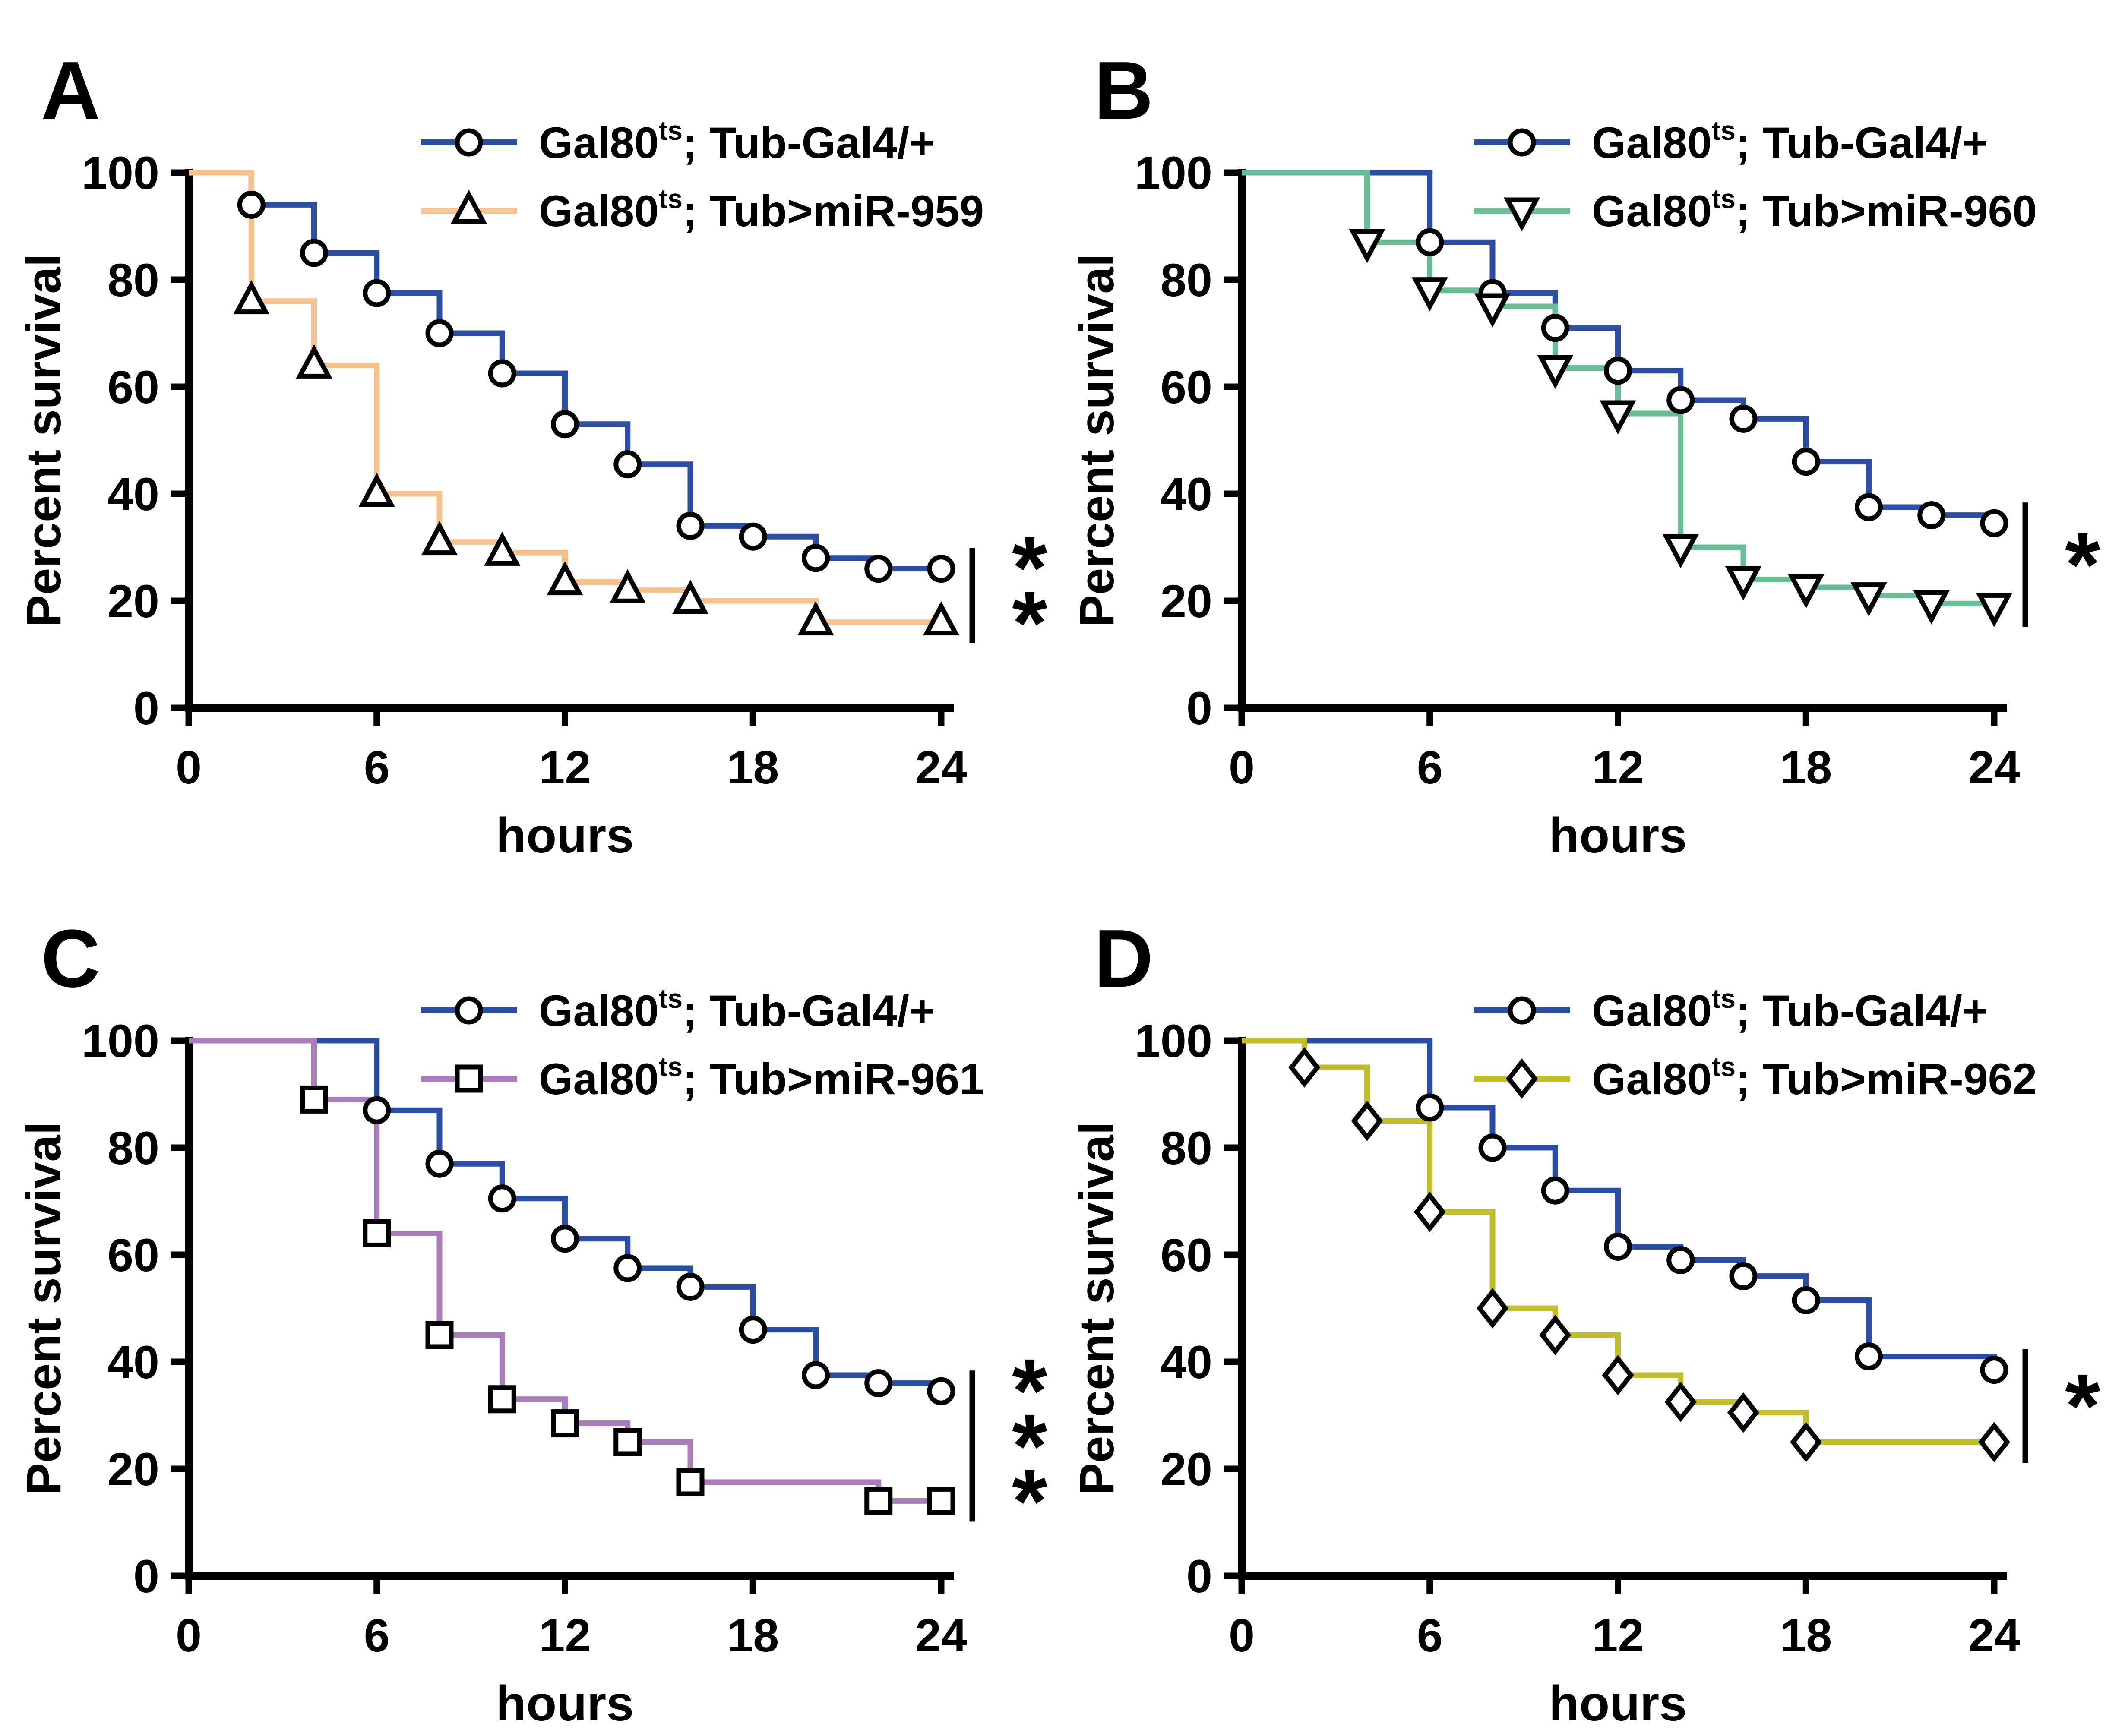  Describe the element at coordinates (1755, 176) in the screenshot. I see `legend: Gal80ts; Tub-Gal4/+ Gal80ts; Tub>miR-960` at that location.